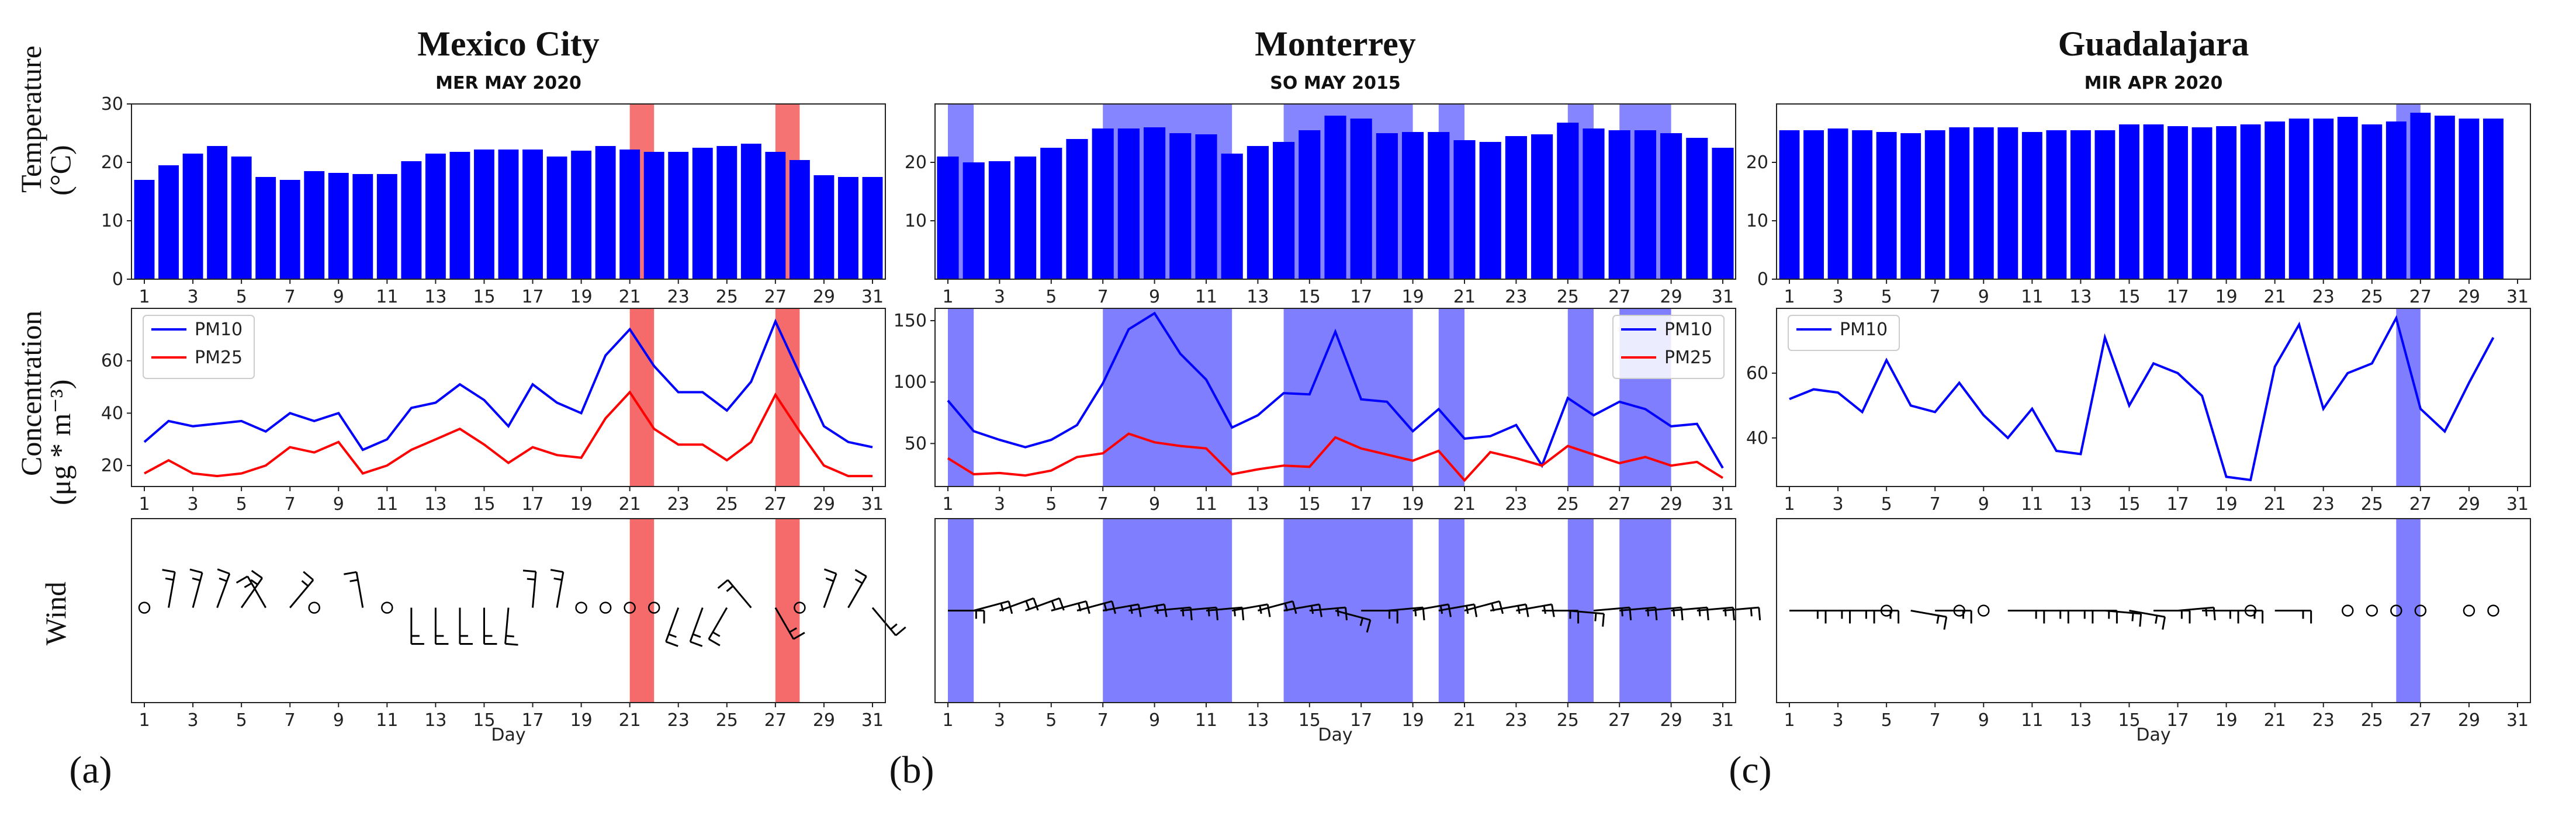 The height and width of the screenshot is (827, 2576). Describe the element at coordinates (2080, 504) in the screenshot. I see `concentration-xtick-label: 13` at that location.